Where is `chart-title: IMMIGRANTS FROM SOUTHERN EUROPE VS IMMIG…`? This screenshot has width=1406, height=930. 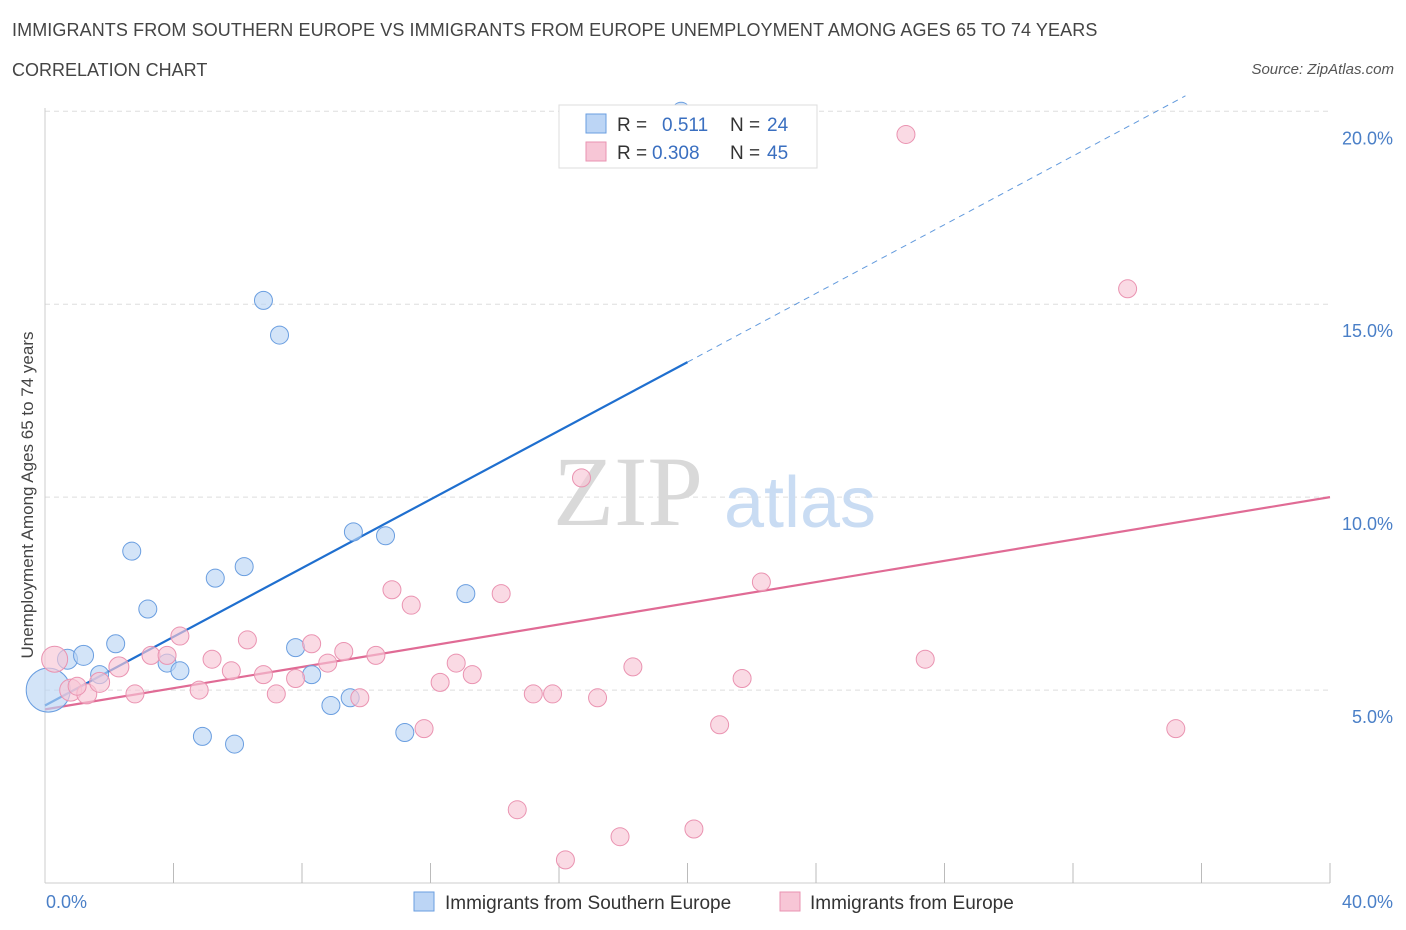
chart-title: IMMIGRANTS FROM SOUTHERN EUROPE VS IMMIG… is located at coordinates (555, 30).